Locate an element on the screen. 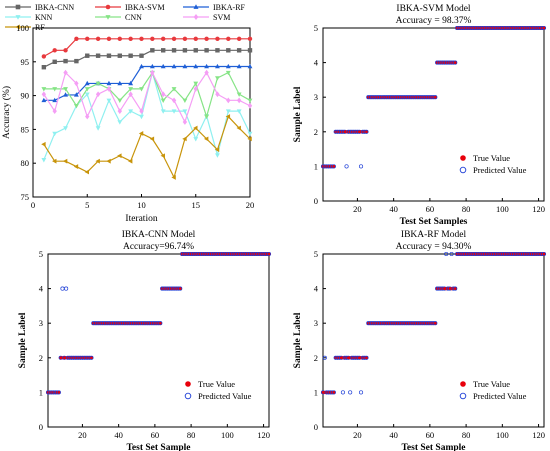 The width and height of the screenshot is (550, 451). legend-label-ibka-cnn: IBKA-CNN is located at coordinates (54, 7).